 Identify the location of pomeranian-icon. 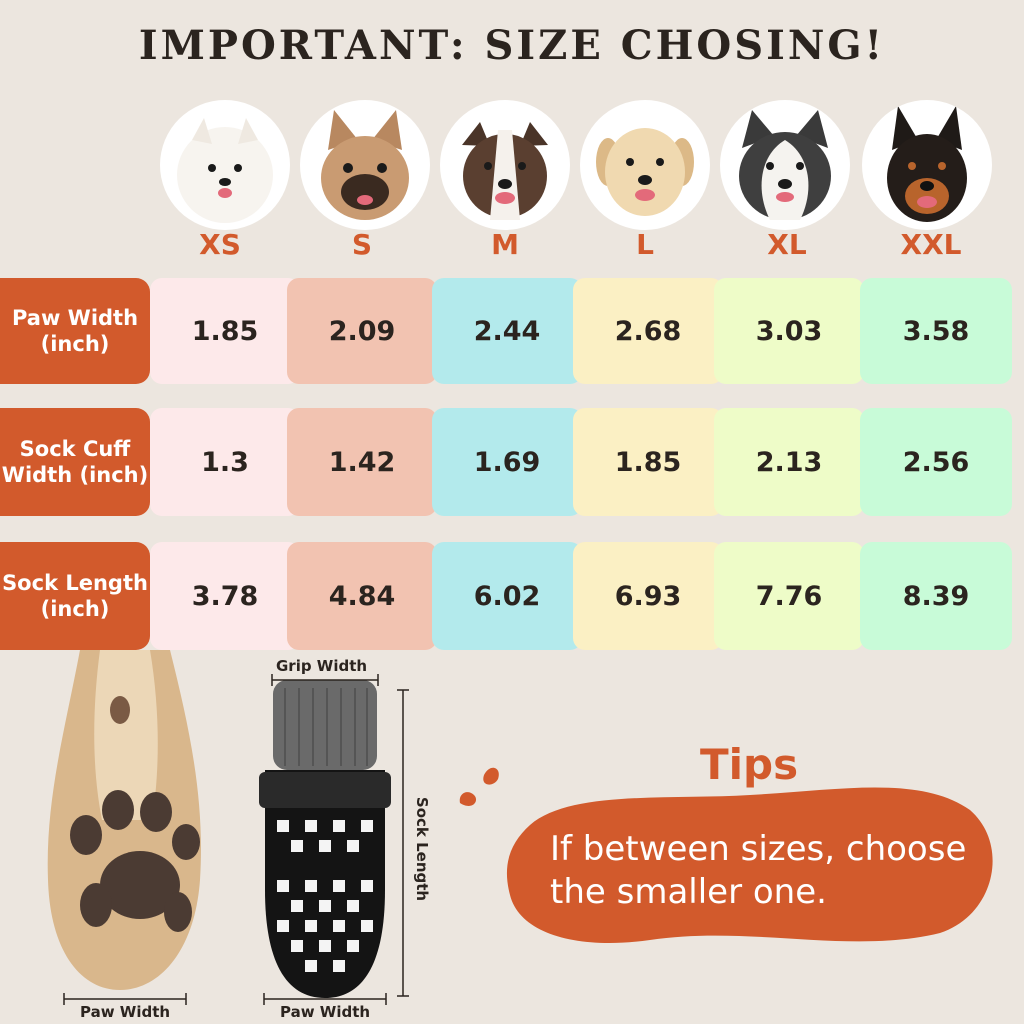
(225, 165).